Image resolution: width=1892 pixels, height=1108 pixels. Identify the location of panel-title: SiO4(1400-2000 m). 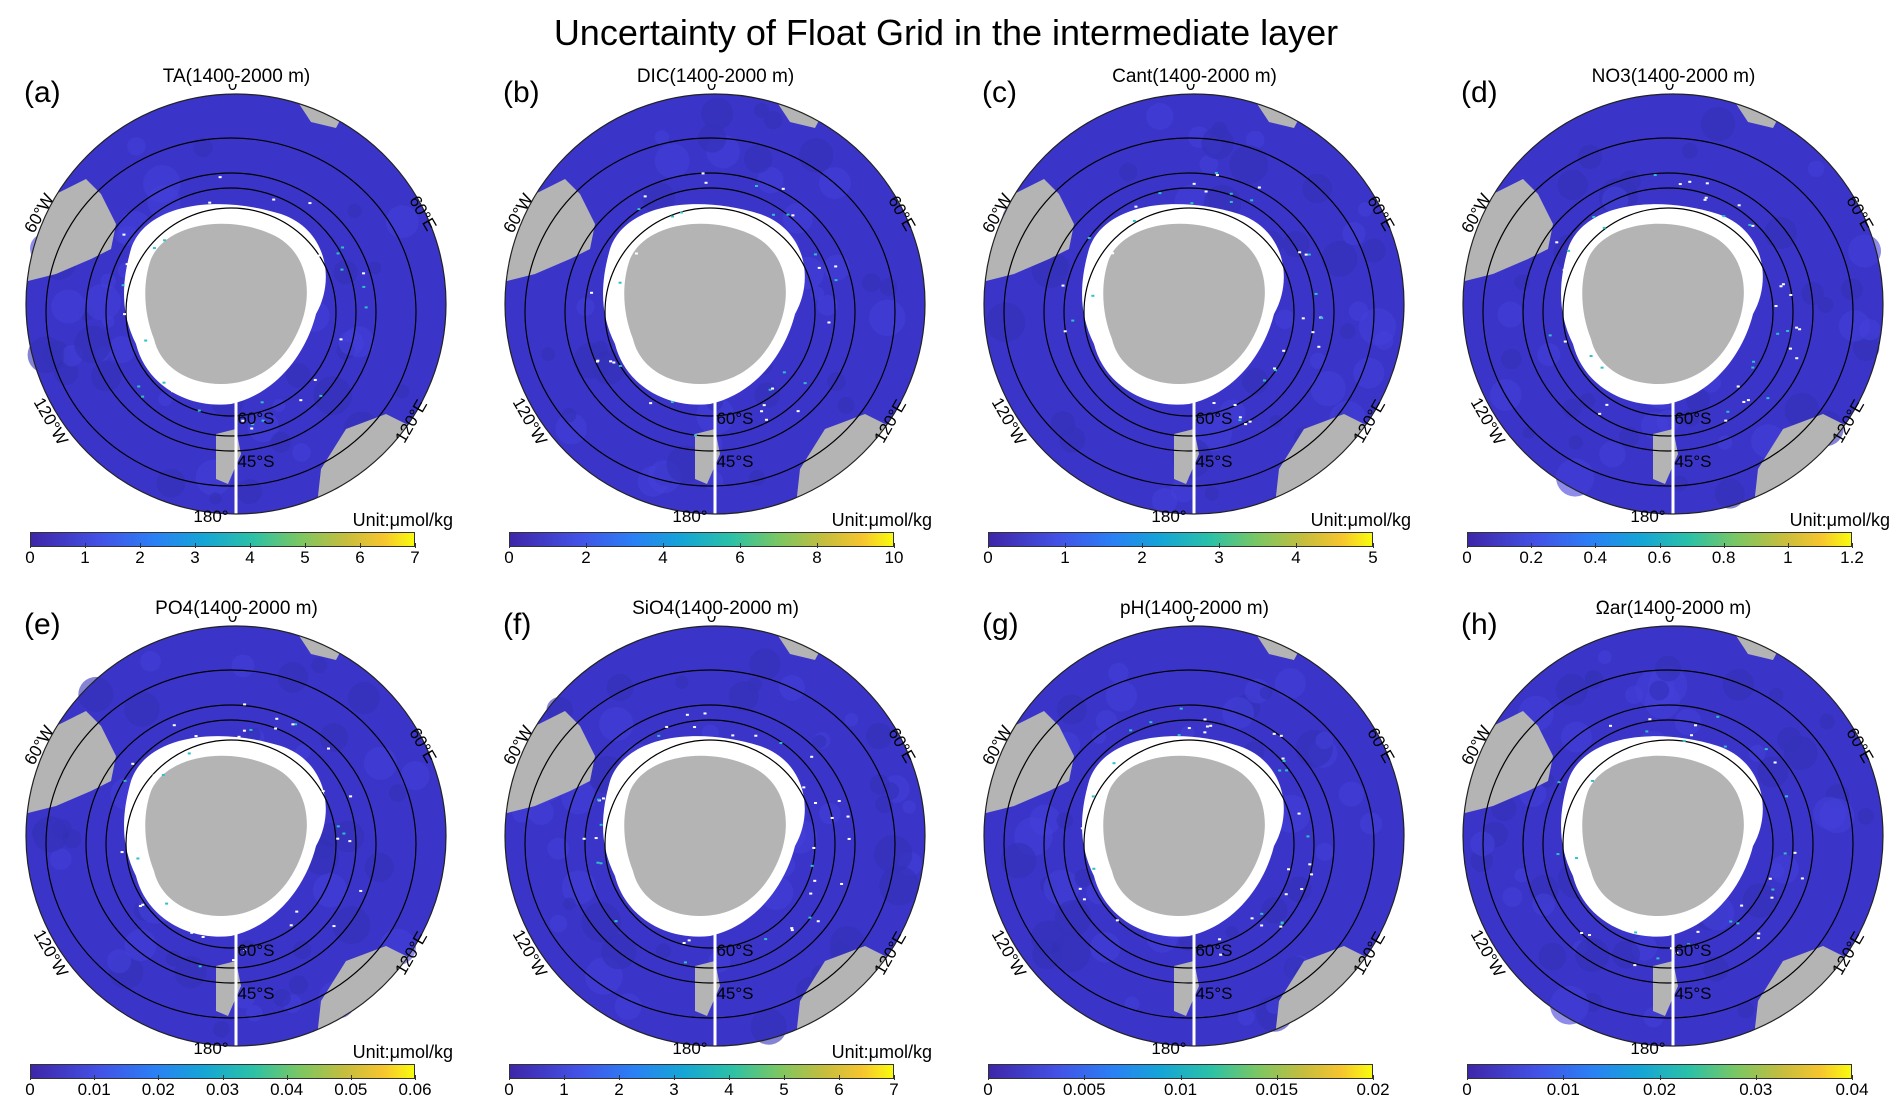
(715, 608).